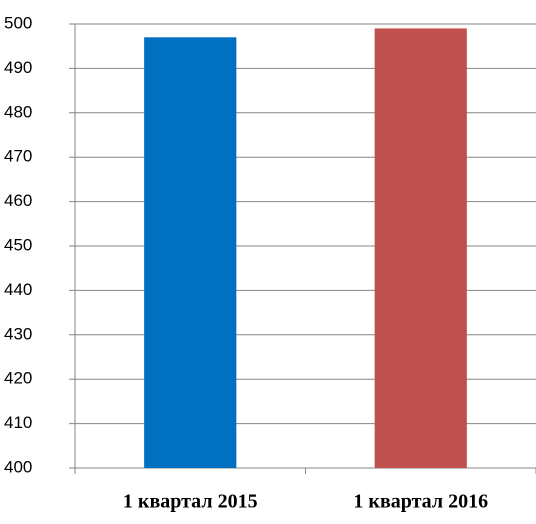 This screenshot has width=536, height=524. What do you see at coordinates (18, 289) in the screenshot?
I see `y-tick-label: 440` at bounding box center [18, 289].